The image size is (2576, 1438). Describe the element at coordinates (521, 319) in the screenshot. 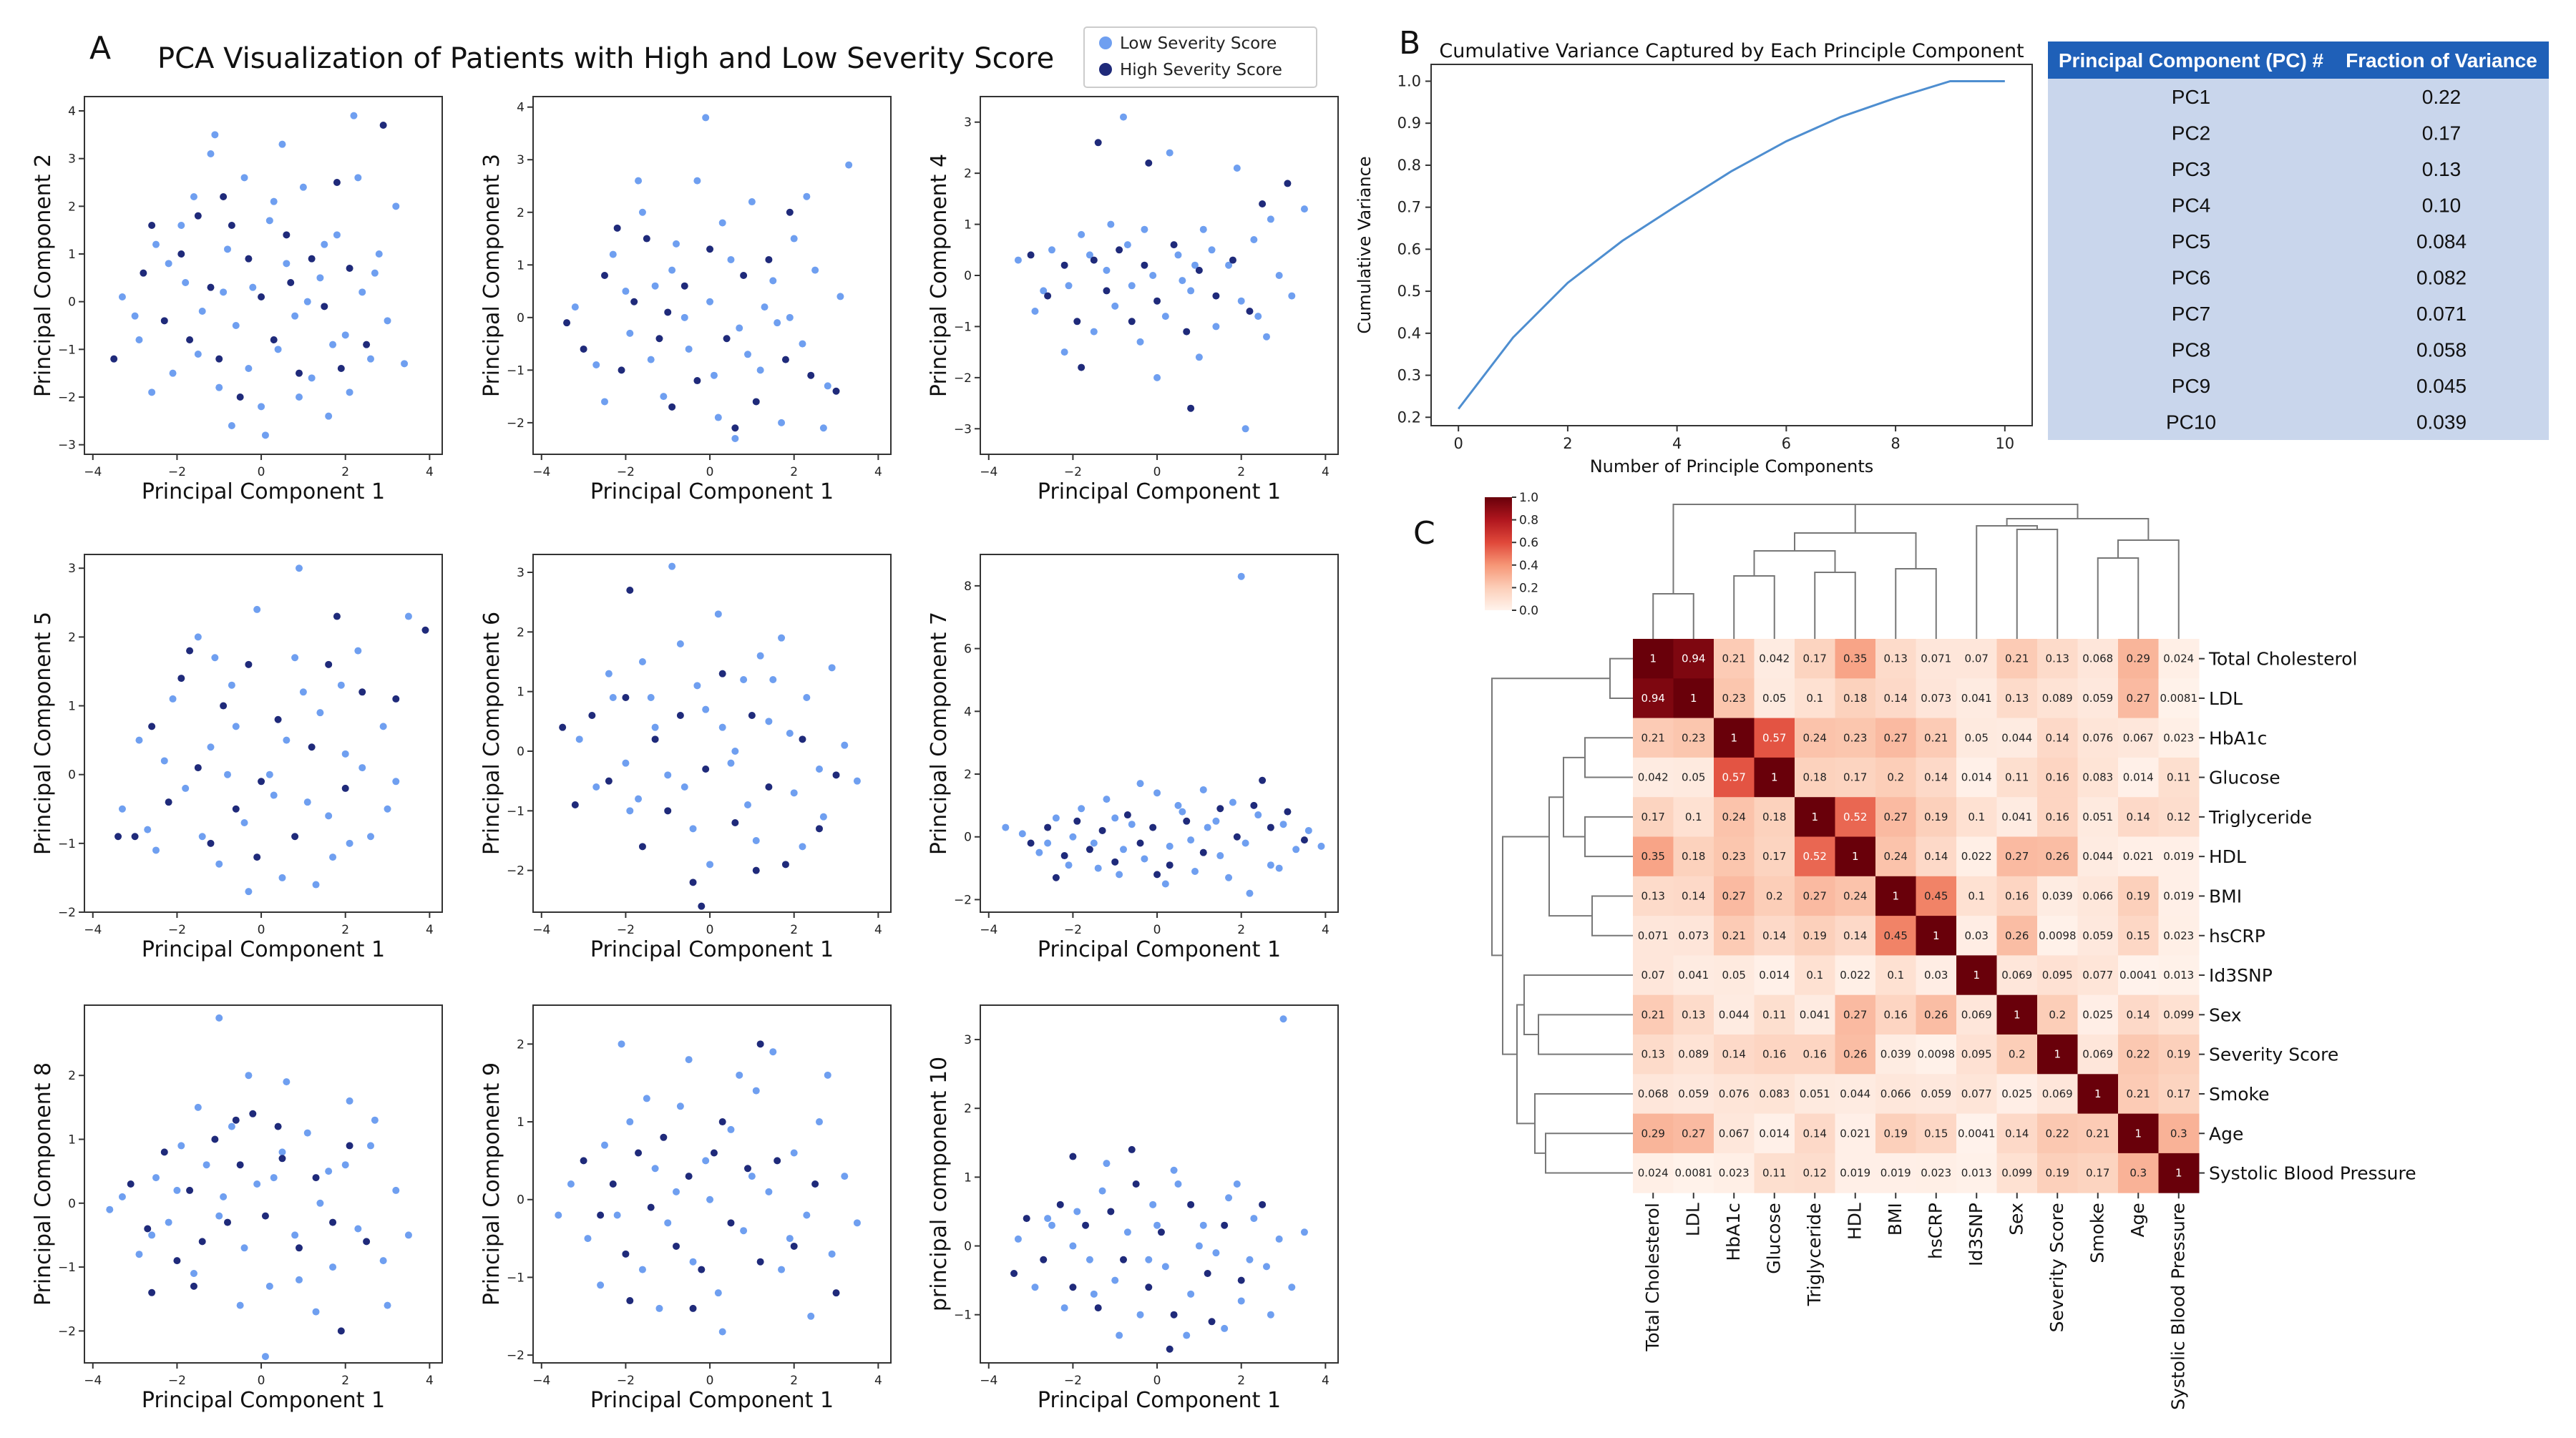

I see `y-tick-label: 0` at that location.